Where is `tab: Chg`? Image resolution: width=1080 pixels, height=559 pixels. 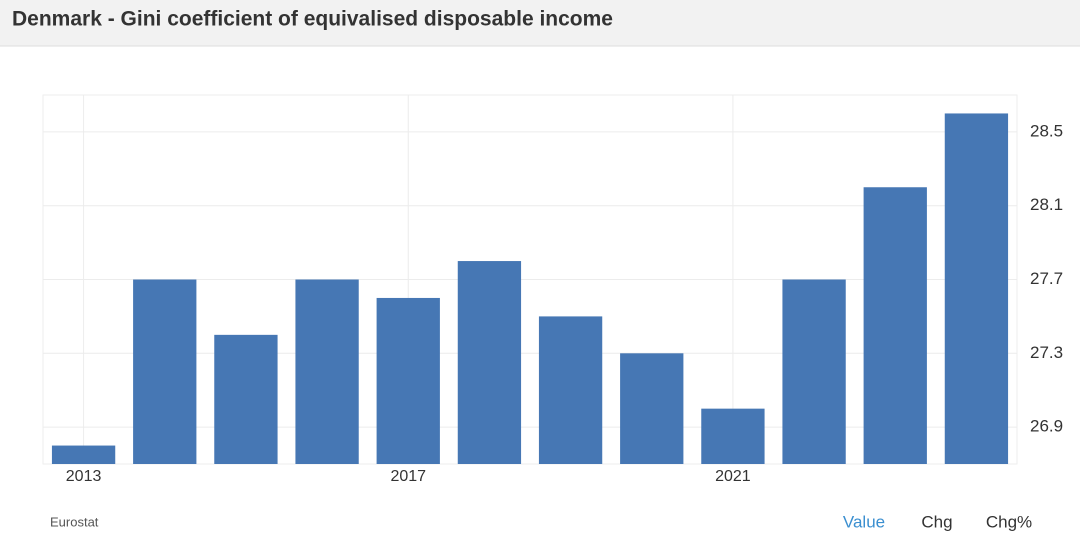
tab: Chg is located at coordinates (936, 521).